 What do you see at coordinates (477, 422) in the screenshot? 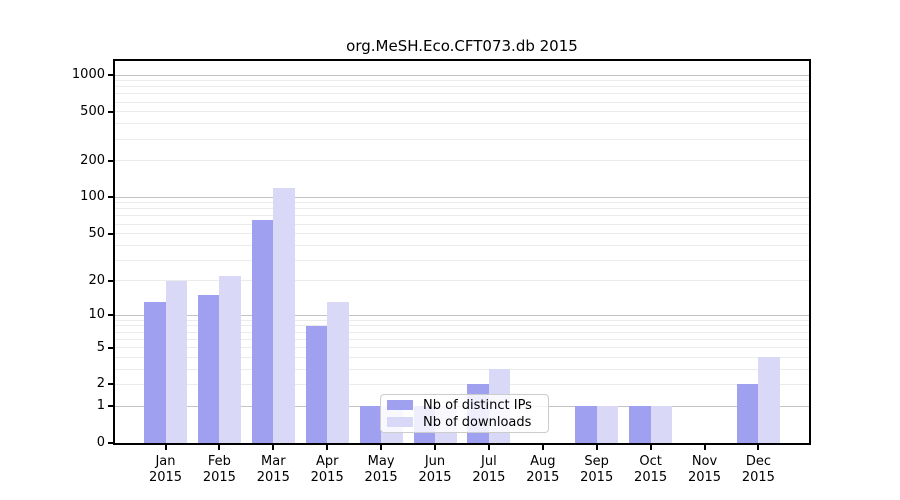
I see `legend-label-downloads: Nb of downloads` at bounding box center [477, 422].